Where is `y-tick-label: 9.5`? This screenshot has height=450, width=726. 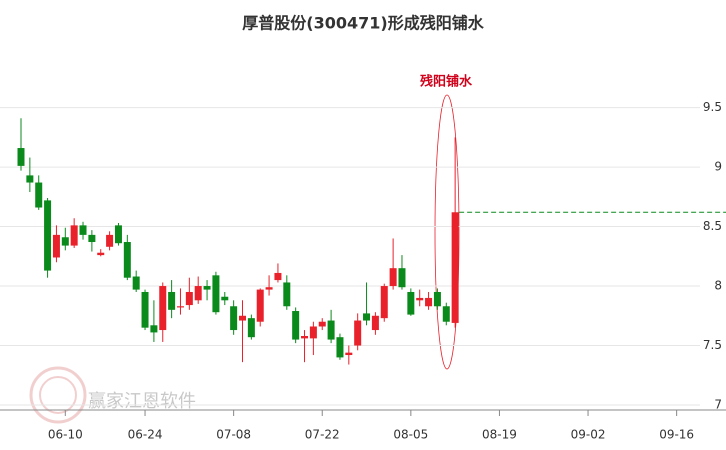 y-tick-label: 9.5 is located at coordinates (712, 107).